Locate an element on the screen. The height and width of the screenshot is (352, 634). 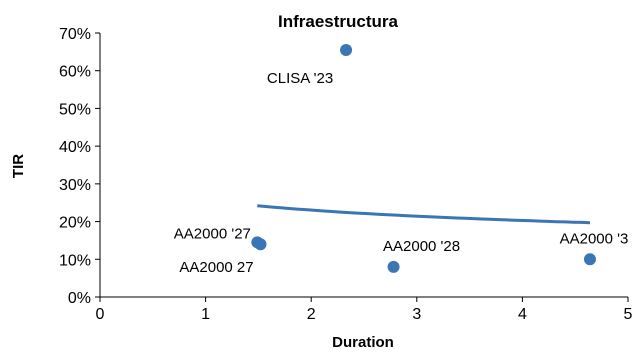
chart-title: Infraestructura is located at coordinates (338, 21).